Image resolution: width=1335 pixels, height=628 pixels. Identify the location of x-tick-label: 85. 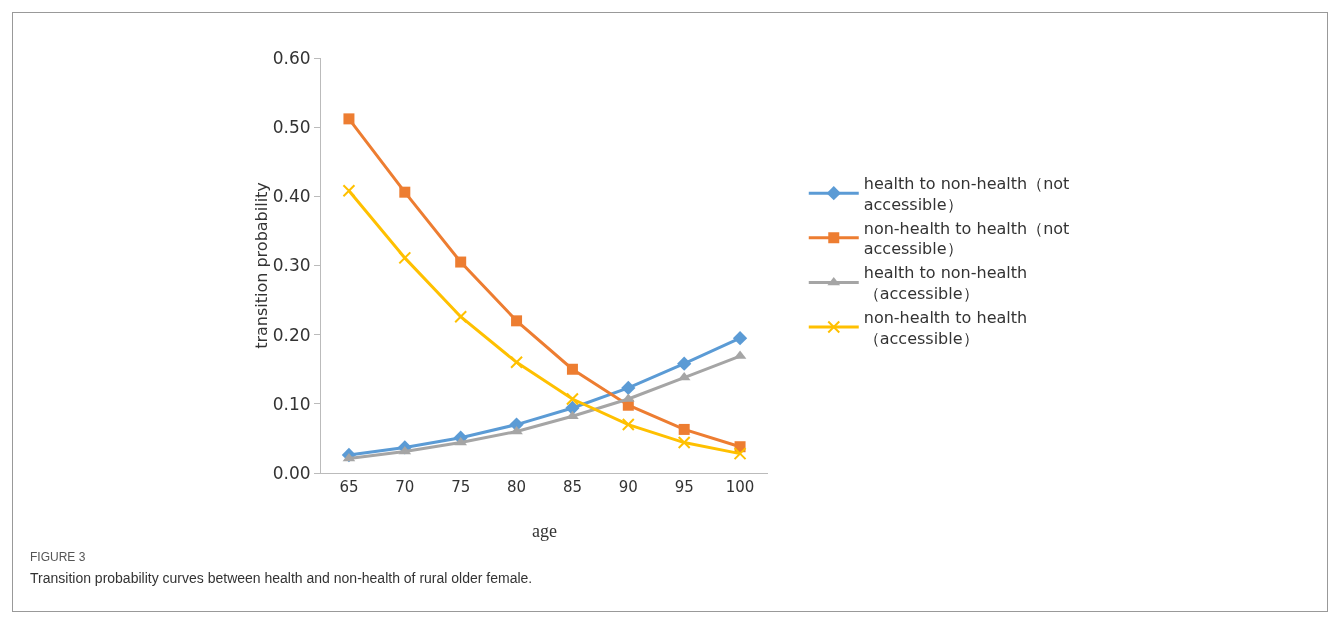
(572, 487).